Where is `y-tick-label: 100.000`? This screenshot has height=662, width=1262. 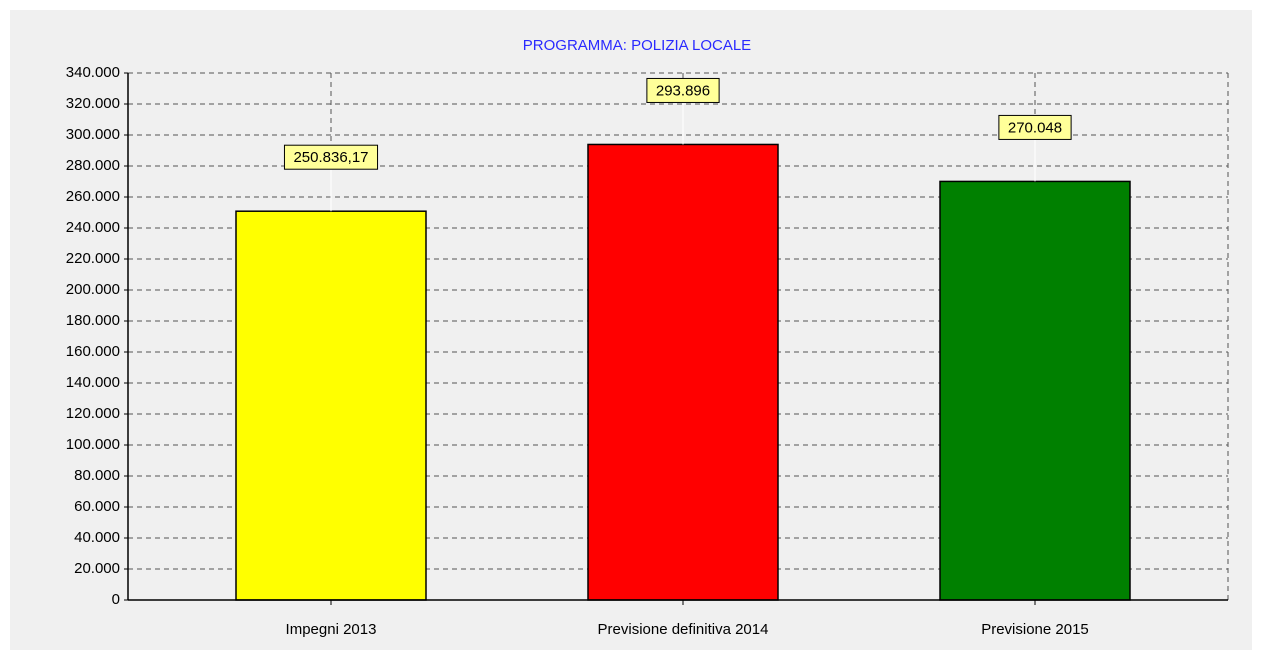
y-tick-label: 100.000 is located at coordinates (93, 444).